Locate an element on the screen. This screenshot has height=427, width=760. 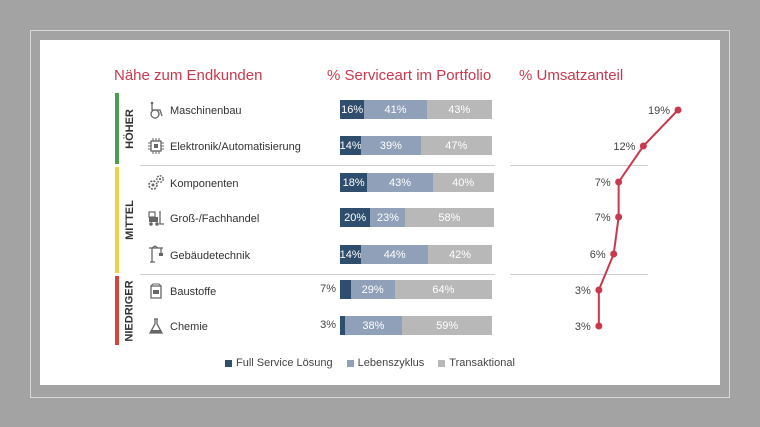
bar-segment-lifecycle: 39% is located at coordinates (391, 145).